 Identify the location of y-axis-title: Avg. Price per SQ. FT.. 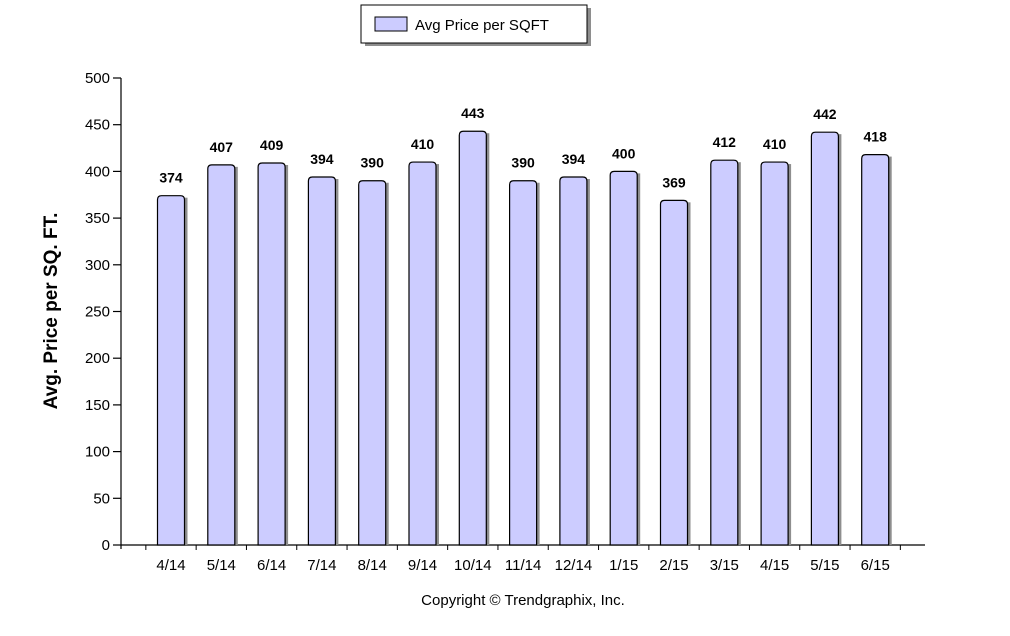
(51, 311).